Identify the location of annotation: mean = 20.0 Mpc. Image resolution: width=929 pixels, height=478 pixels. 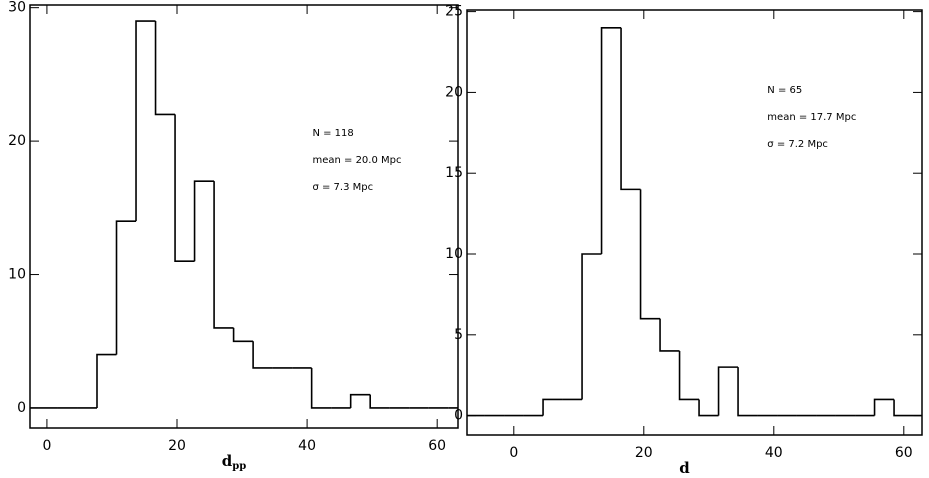
(356, 160).